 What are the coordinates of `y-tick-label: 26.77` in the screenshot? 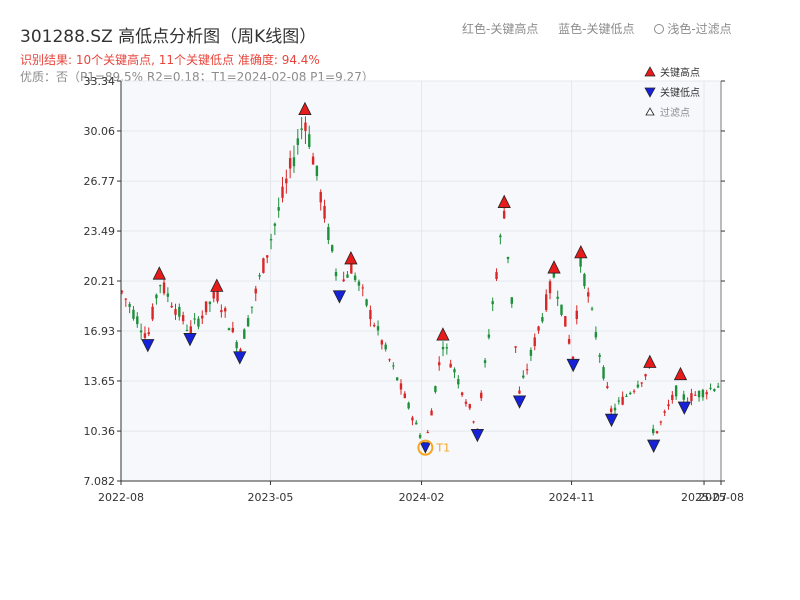 It's located at (100, 181).